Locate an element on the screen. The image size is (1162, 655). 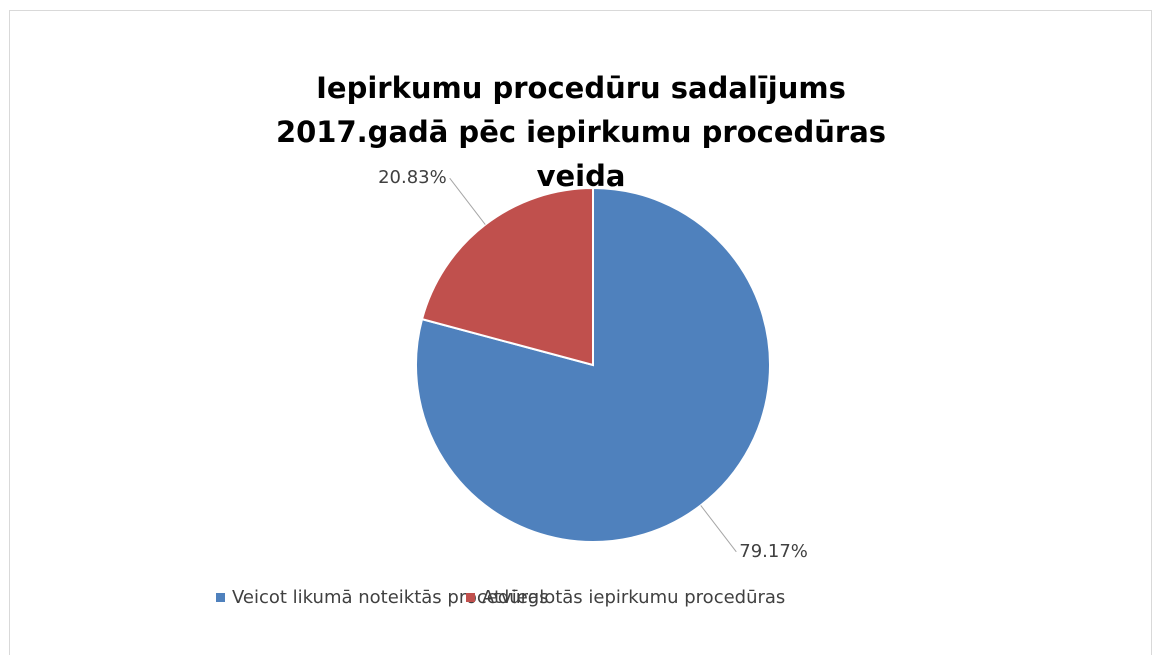
data-label: 20.83% is located at coordinates (412, 177).